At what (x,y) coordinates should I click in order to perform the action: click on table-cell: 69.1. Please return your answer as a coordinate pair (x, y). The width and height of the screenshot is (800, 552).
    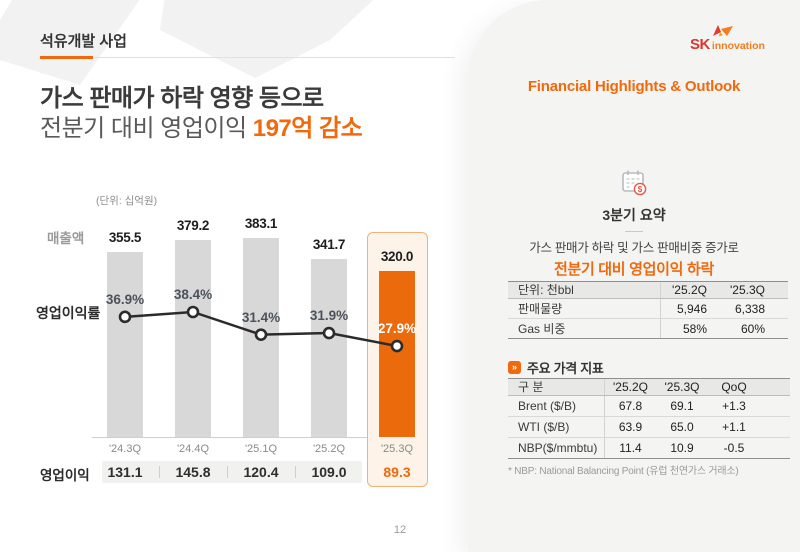
    Looking at the image, I should click on (682, 406).